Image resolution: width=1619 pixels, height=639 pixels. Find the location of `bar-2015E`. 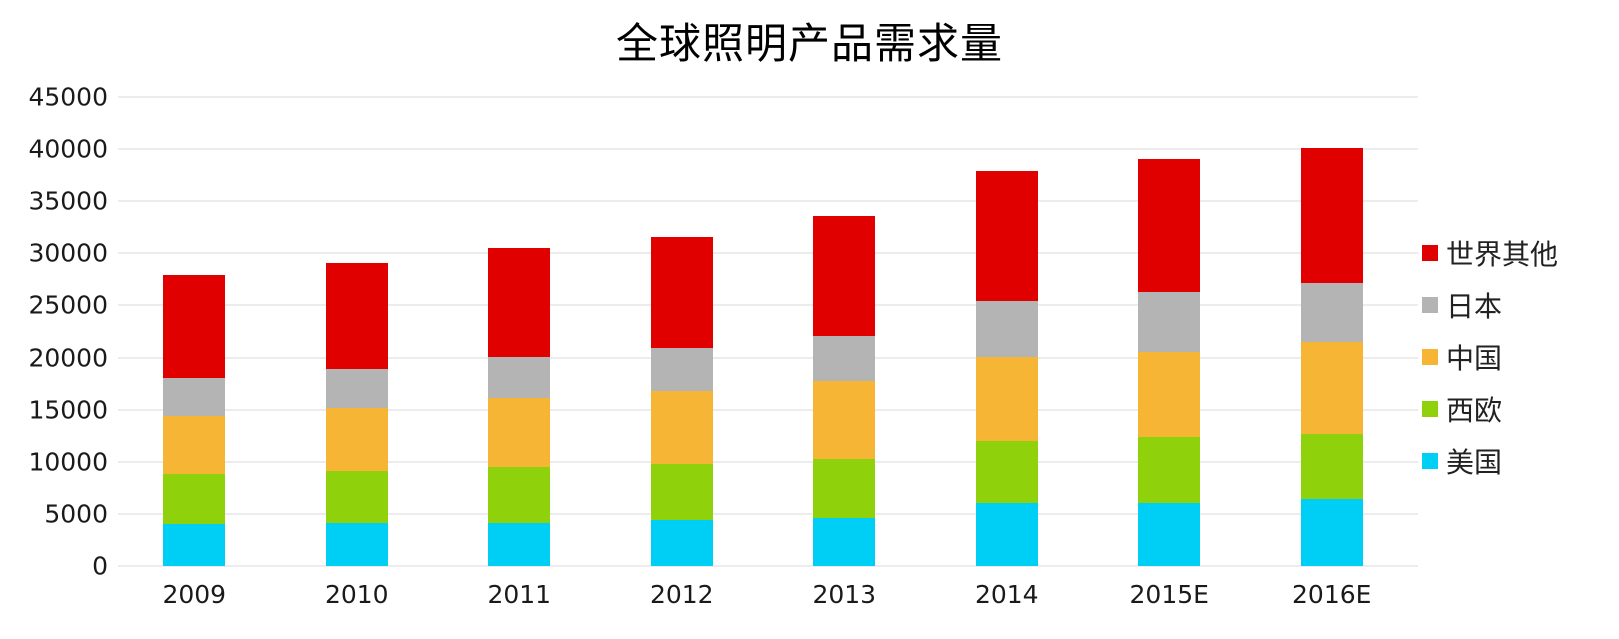

bar-2015E is located at coordinates (1169, 362).